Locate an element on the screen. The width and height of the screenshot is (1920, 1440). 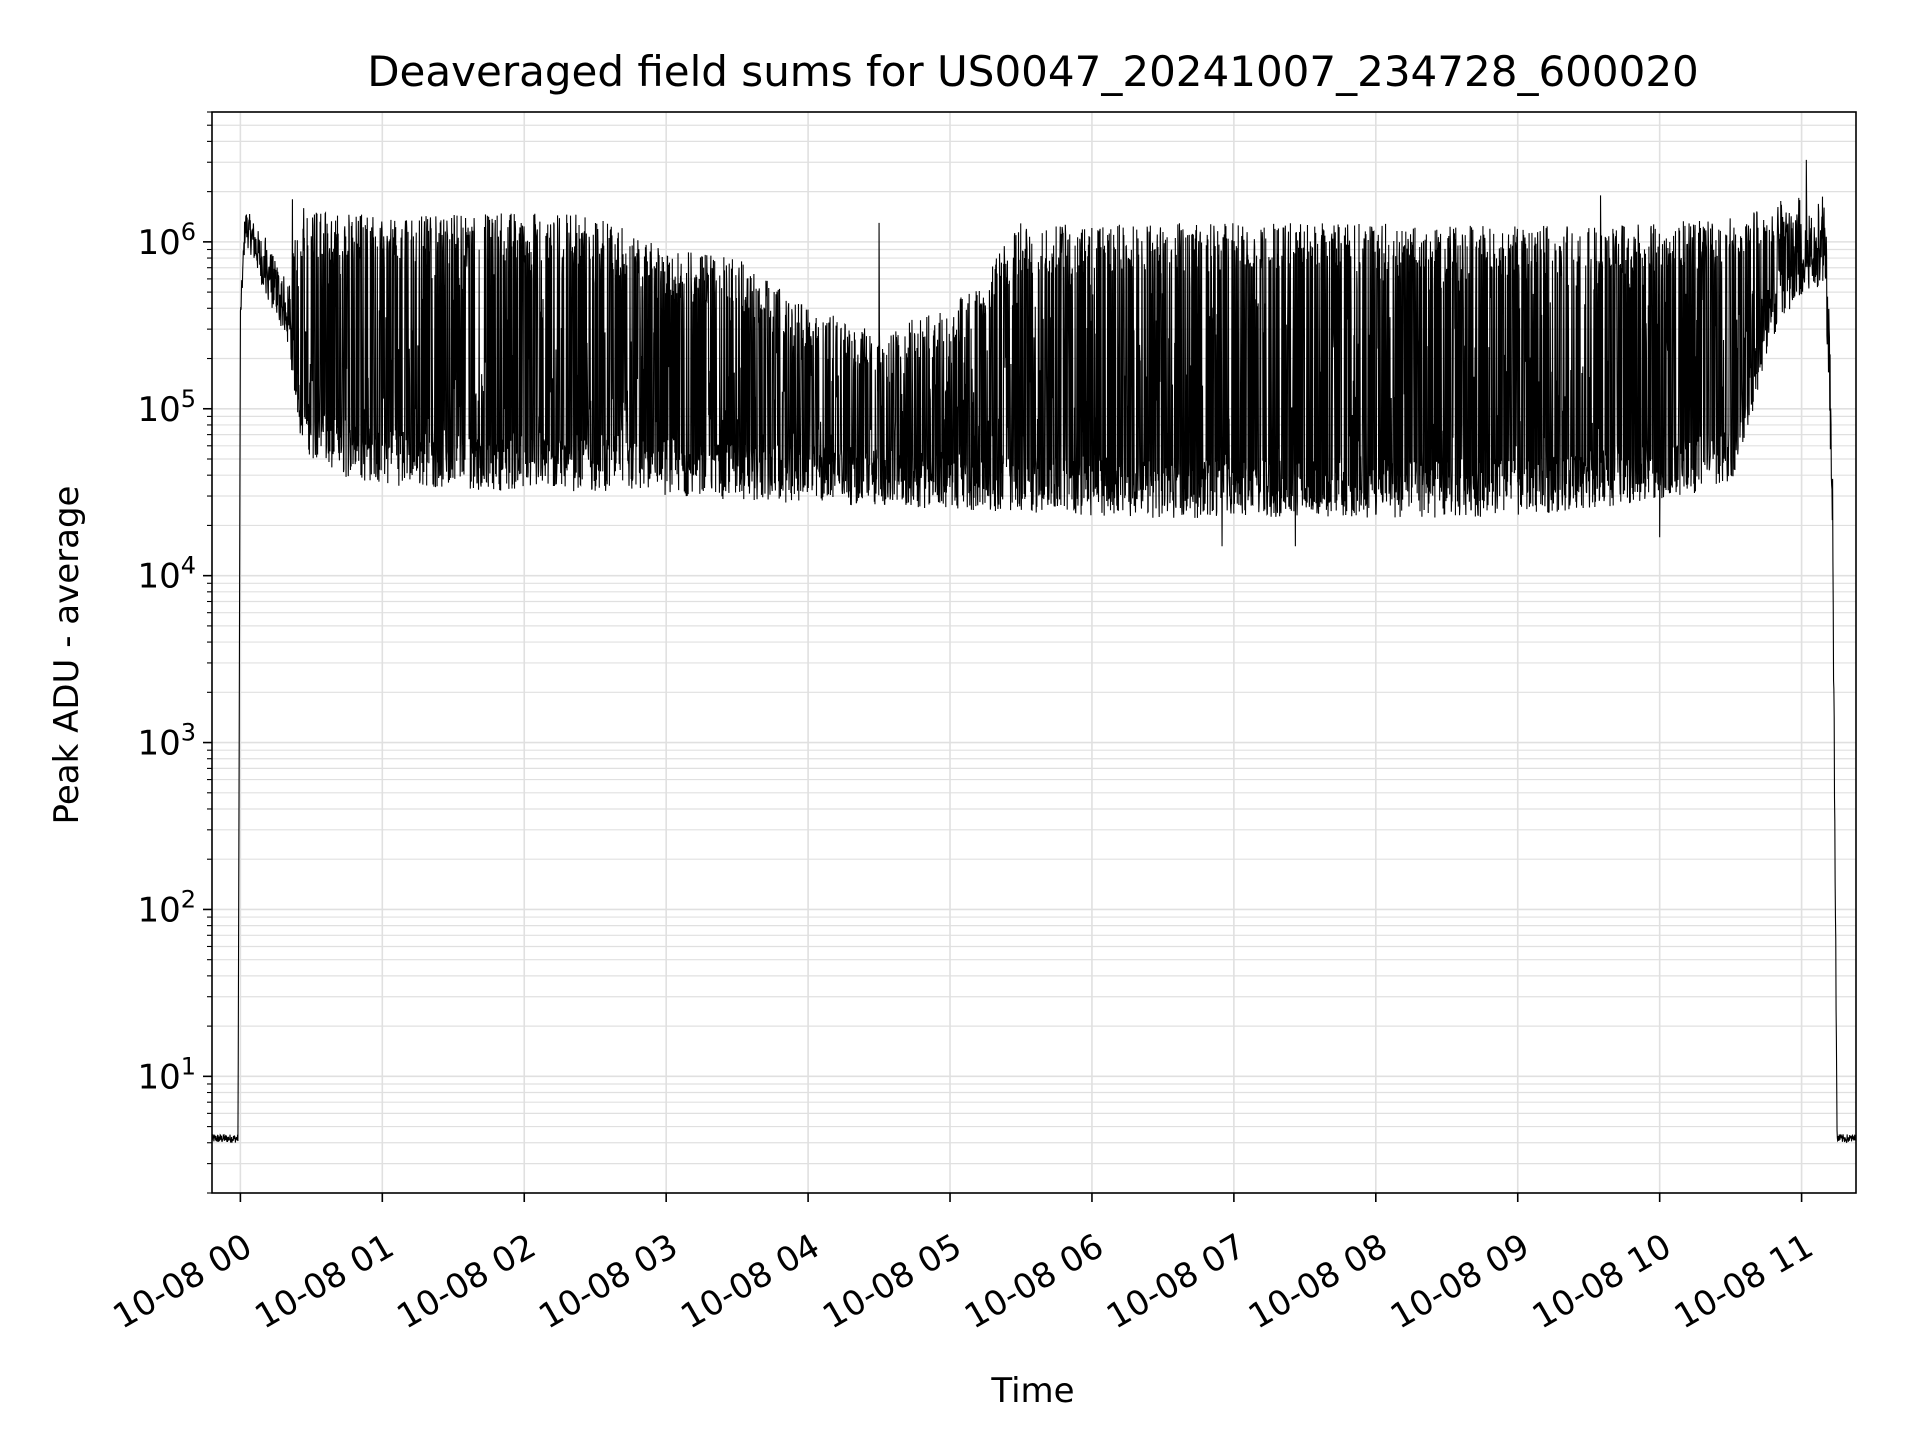
x-axis-label: Time is located at coordinates (1032, 1391).